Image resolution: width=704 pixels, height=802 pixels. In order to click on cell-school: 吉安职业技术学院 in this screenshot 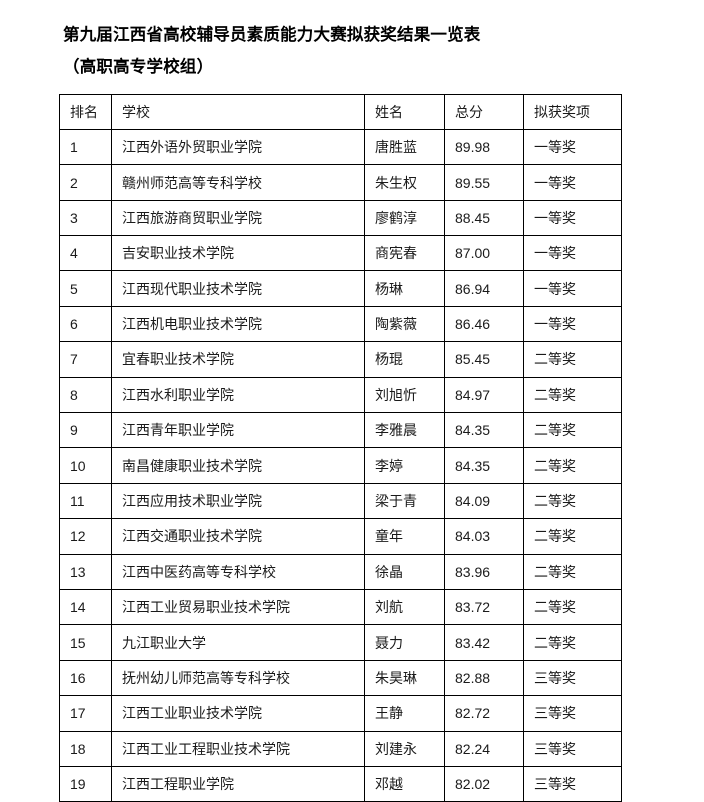, I will do `click(238, 253)`.